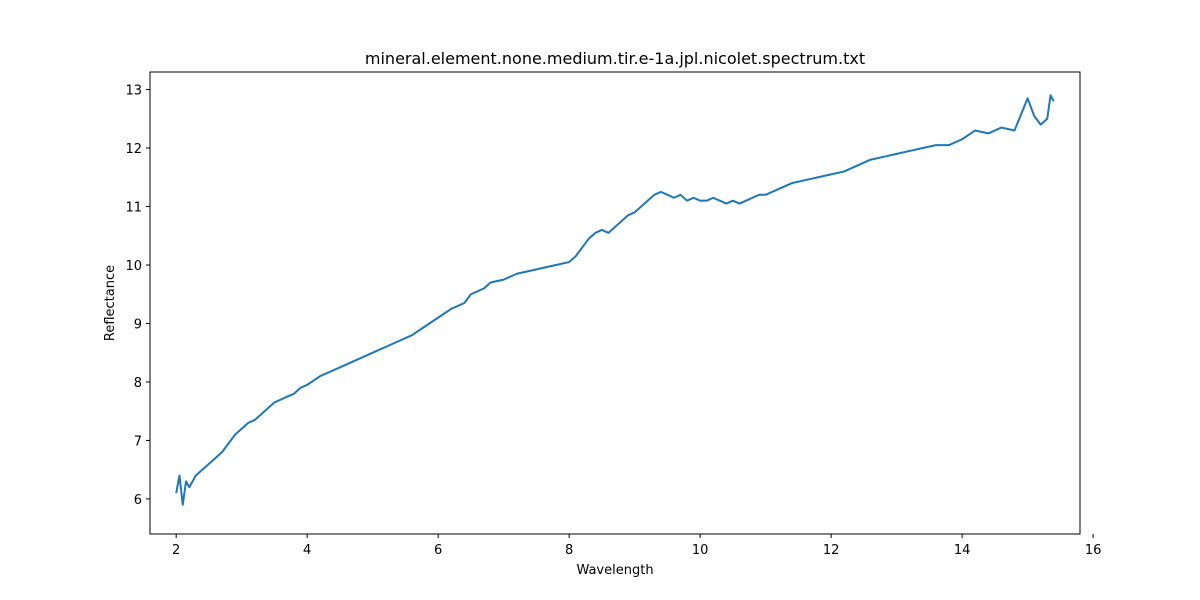 The image size is (1200, 600). I want to click on y-tick-label: 9, so click(138, 324).